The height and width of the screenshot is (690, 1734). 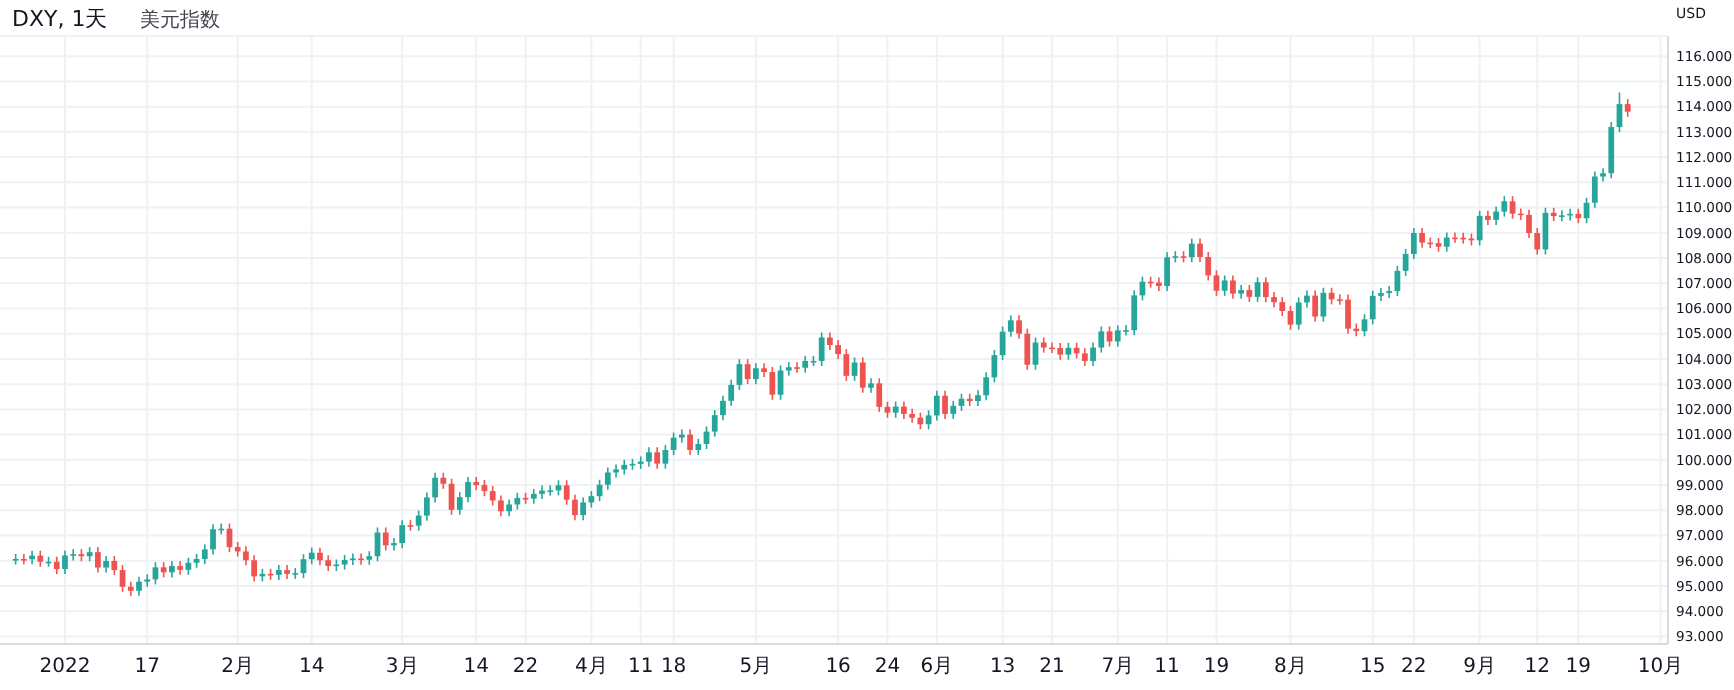 I want to click on x-tick-label: 5月, so click(x=756, y=667).